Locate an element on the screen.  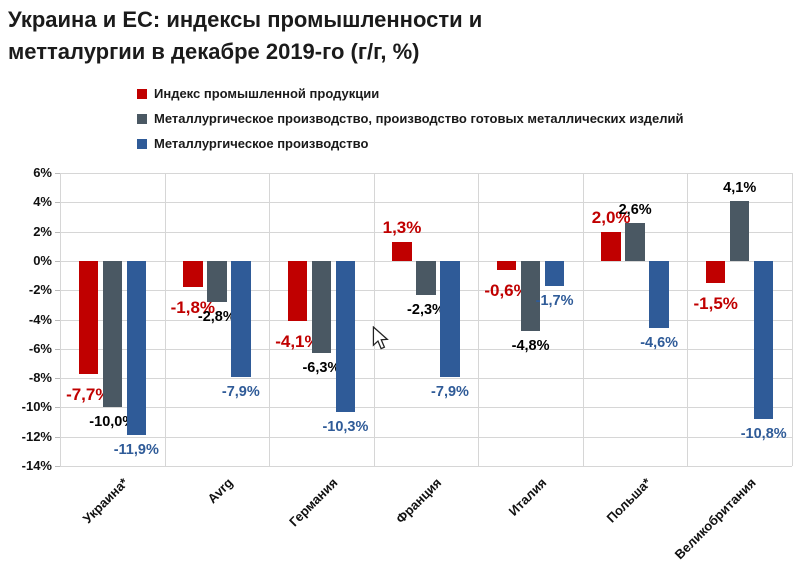
y-axis-tick-label: 6% is located at coordinates (42, 172).